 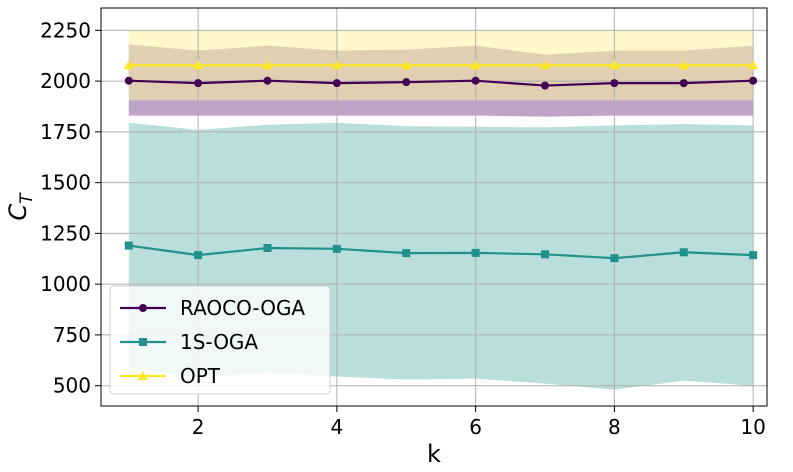 I want to click on y-tick-label: 1500, so click(x=65, y=183).